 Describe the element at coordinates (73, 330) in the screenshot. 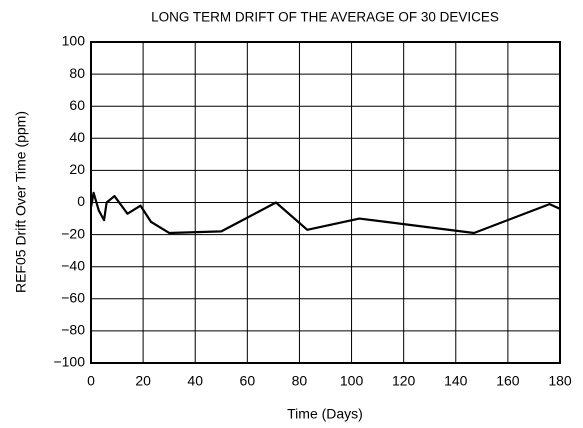

I see `y-tick-label: −80` at that location.